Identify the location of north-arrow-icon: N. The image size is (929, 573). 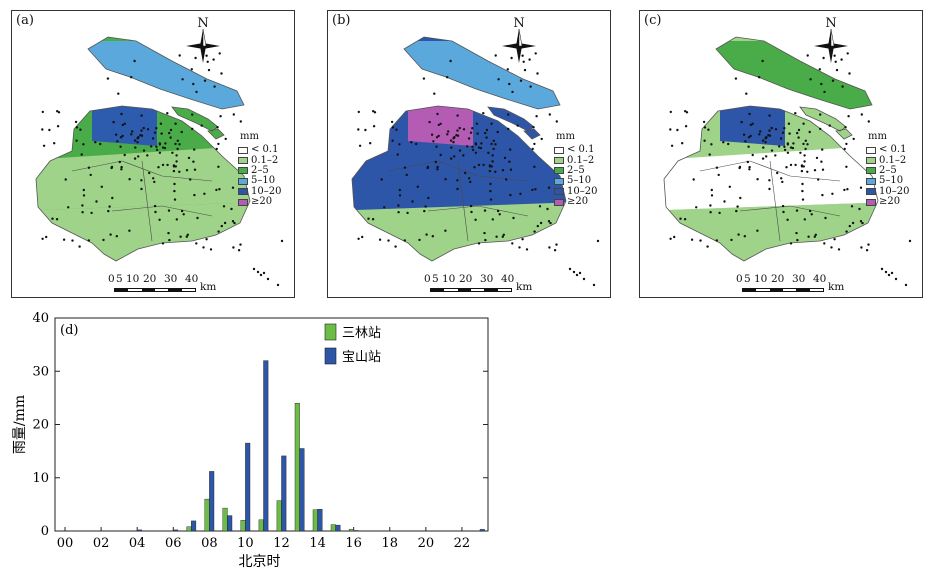
(519, 43).